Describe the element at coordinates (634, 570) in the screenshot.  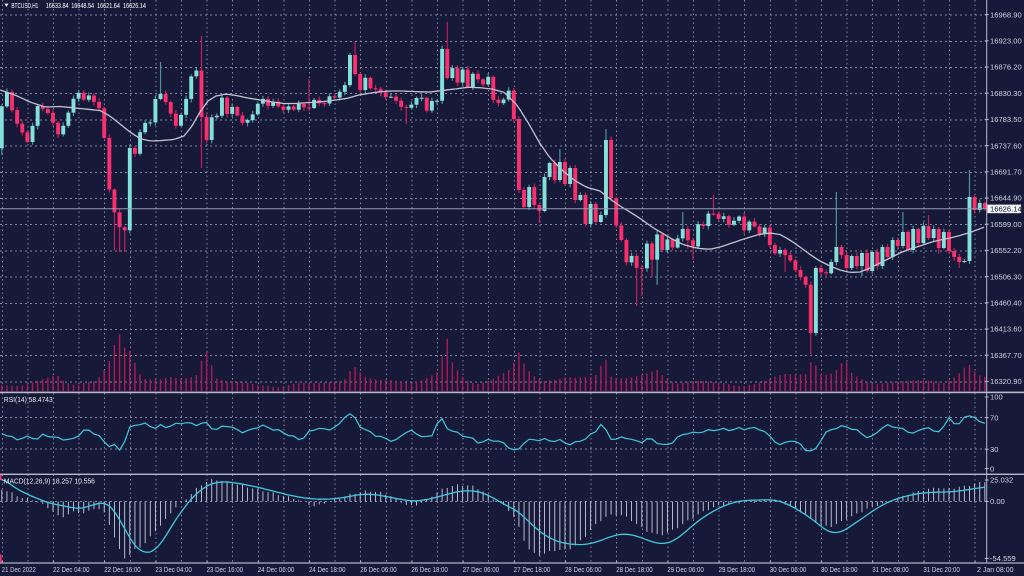
I see `svg-text: 28 Dec 18:00` at that location.